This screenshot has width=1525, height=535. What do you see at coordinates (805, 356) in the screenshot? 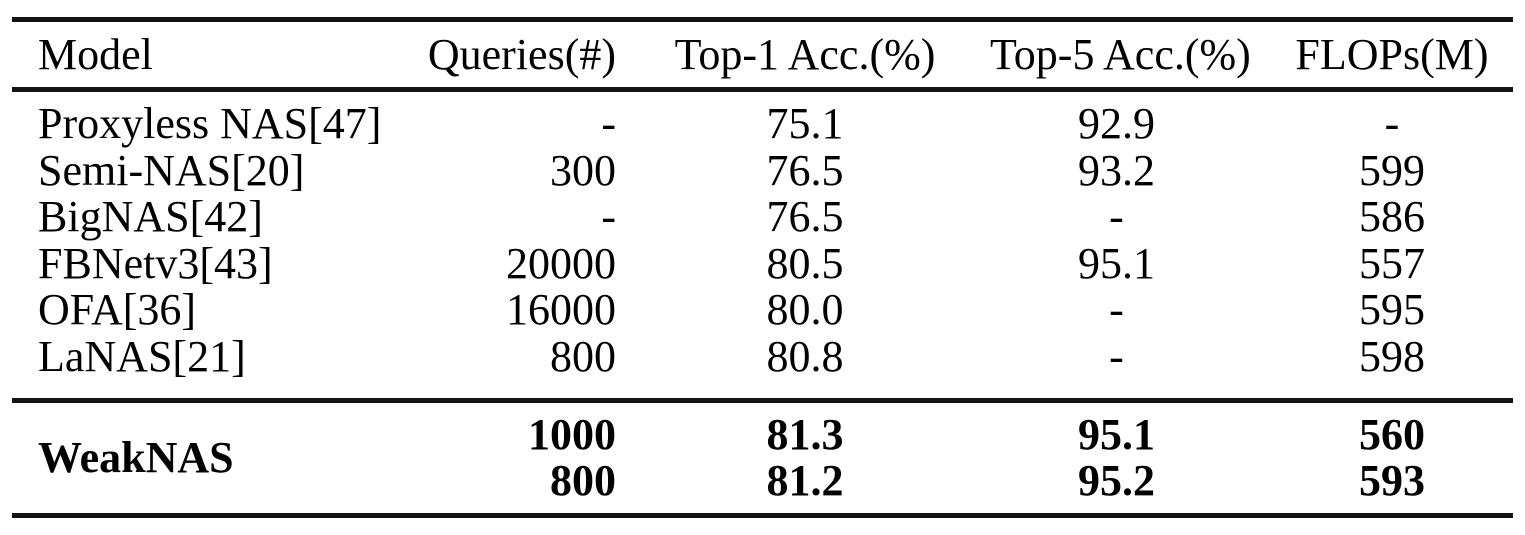
I see `top1-acc-cell: 80.8` at bounding box center [805, 356].